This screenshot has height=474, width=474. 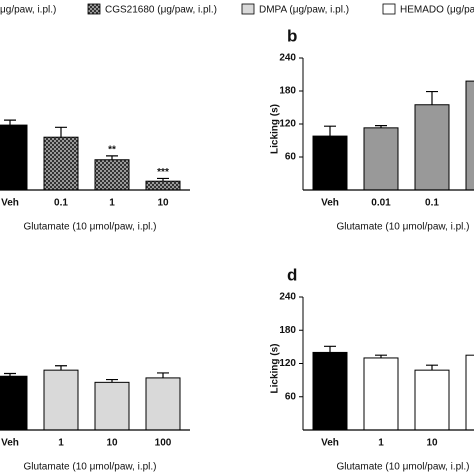 What do you see at coordinates (437, 10) in the screenshot?
I see `legend-label: HEMADO (μg/paw, i.pl.)` at bounding box center [437, 10].